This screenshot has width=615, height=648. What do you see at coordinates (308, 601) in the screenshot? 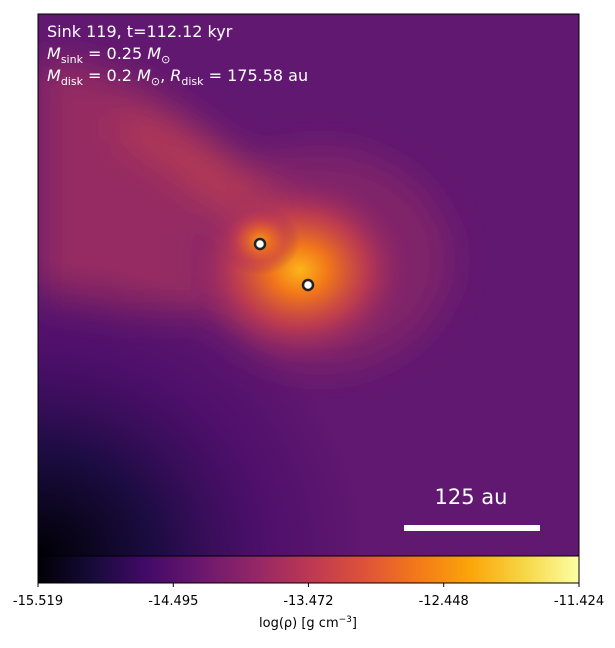
I see `colorbar-tick-label: -13.472` at bounding box center [308, 601].